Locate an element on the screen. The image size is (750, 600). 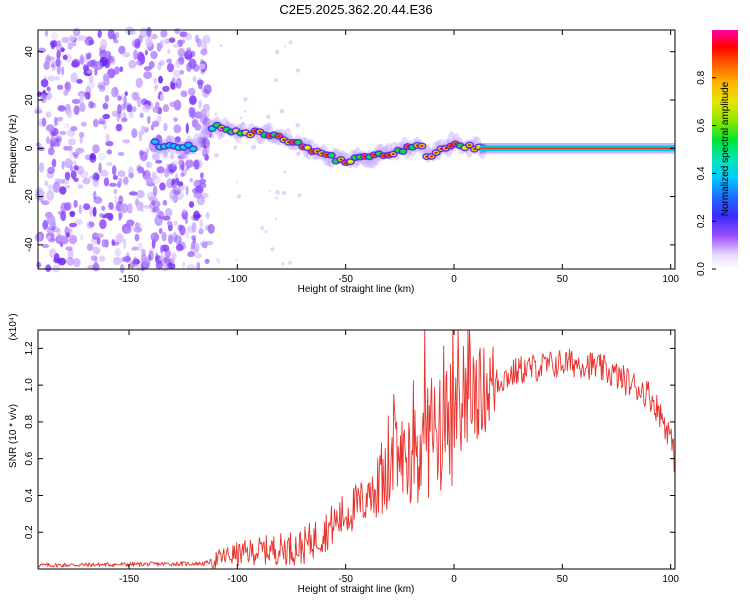
x-tick-label: -50 is located at coordinates (345, 279).